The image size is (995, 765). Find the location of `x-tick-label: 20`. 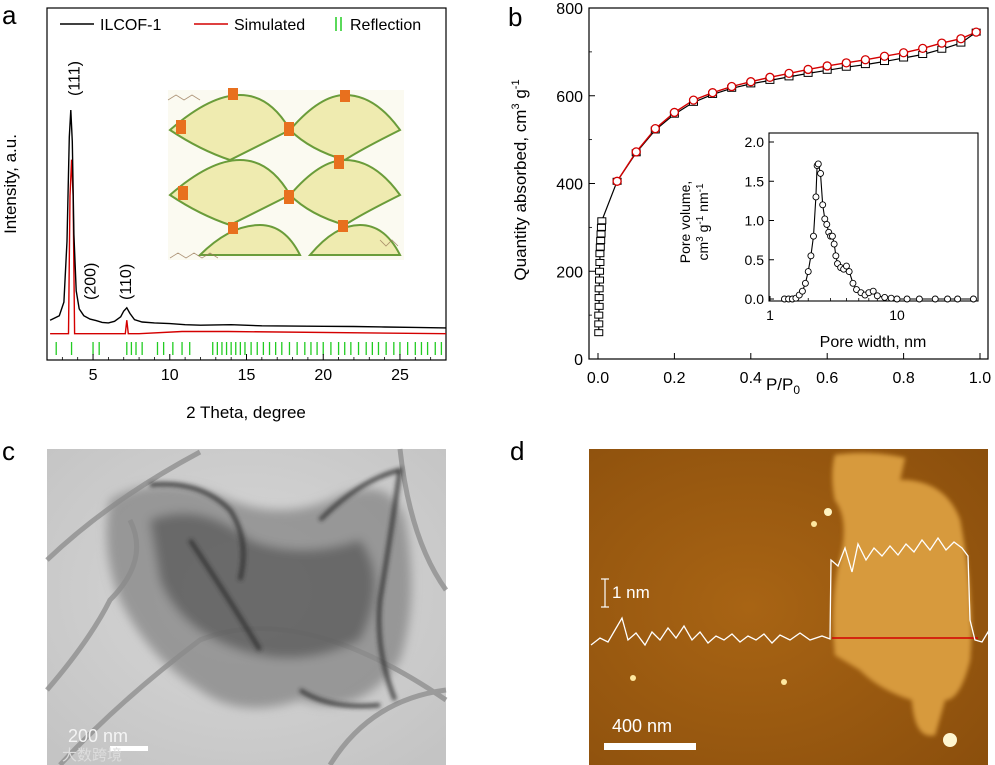

x-tick-label: 20 is located at coordinates (323, 375).